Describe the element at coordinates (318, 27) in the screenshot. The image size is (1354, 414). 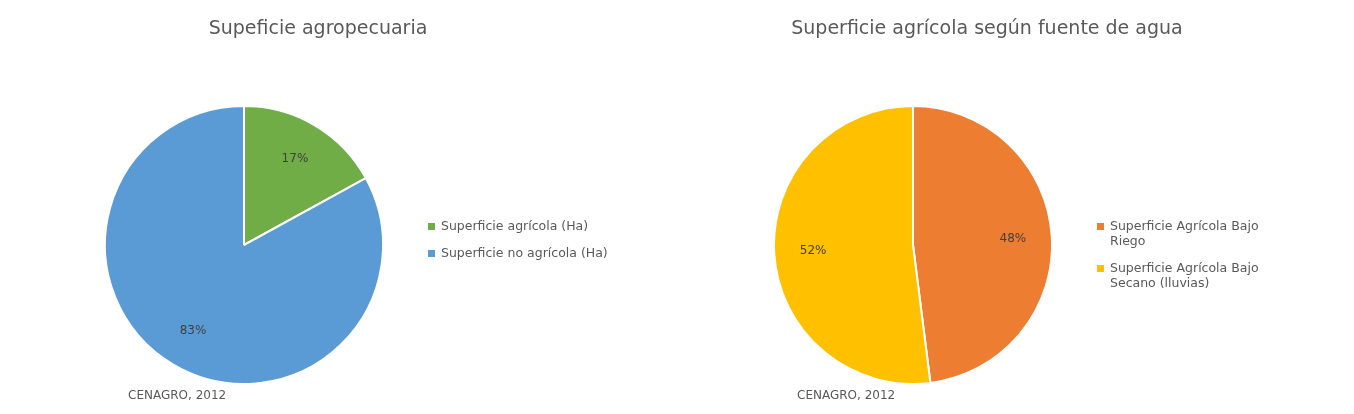
I see `chart-title: Supeficie agropecuaria` at that location.